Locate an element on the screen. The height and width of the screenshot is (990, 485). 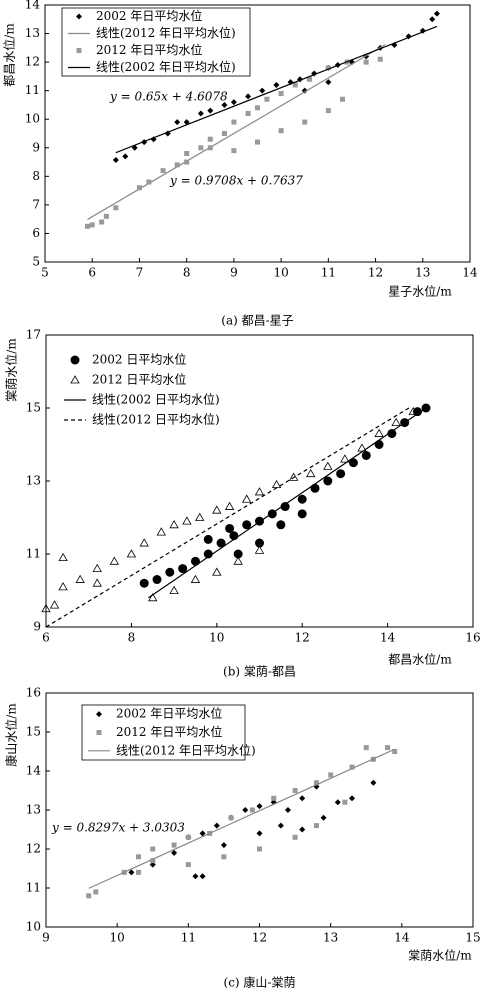
equation: y = 0.9708x + 0.7637 is located at coordinates (236, 181).